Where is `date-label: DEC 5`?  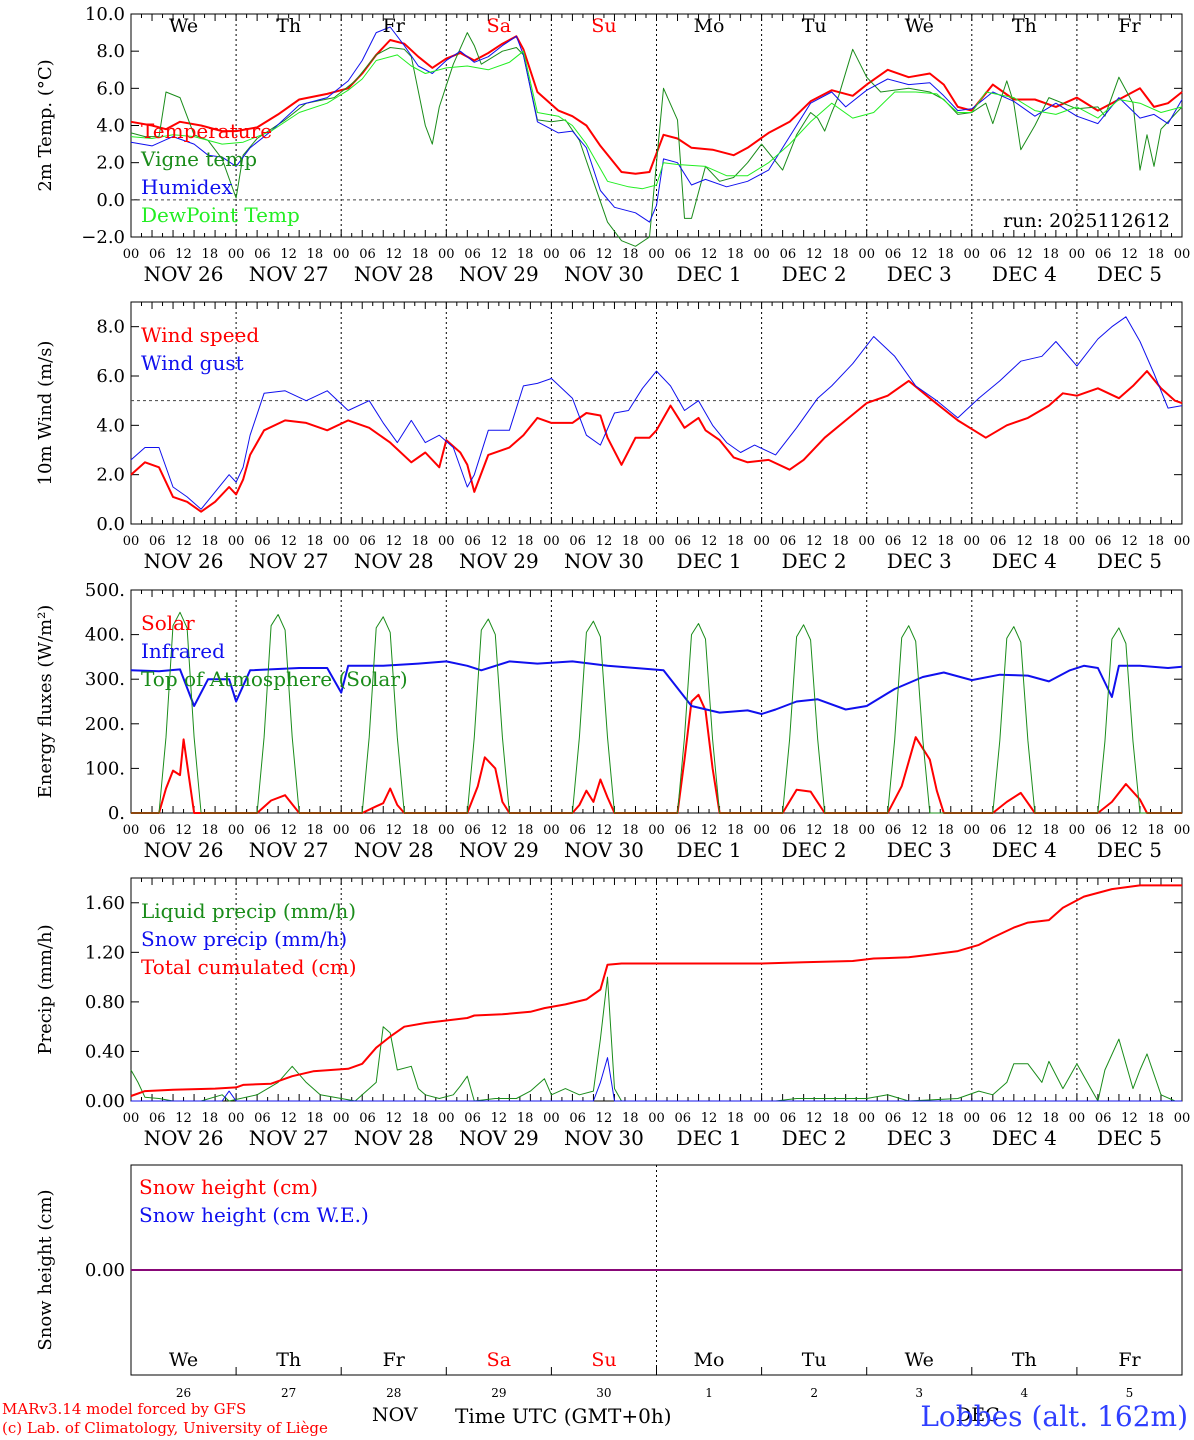
date-label: DEC 5 is located at coordinates (1129, 561).